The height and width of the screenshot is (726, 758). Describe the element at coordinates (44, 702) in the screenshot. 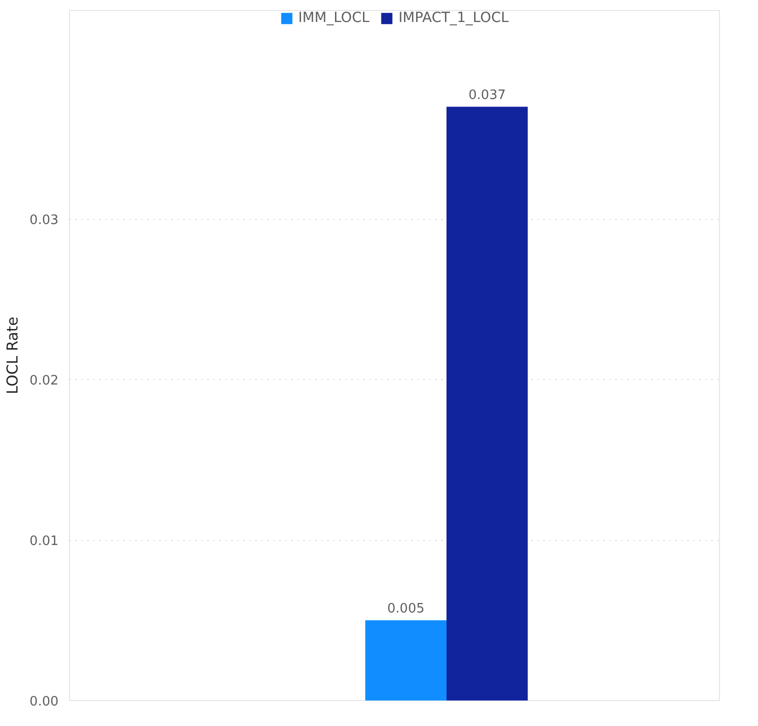

I see `y-tick-label: 0.00` at that location.